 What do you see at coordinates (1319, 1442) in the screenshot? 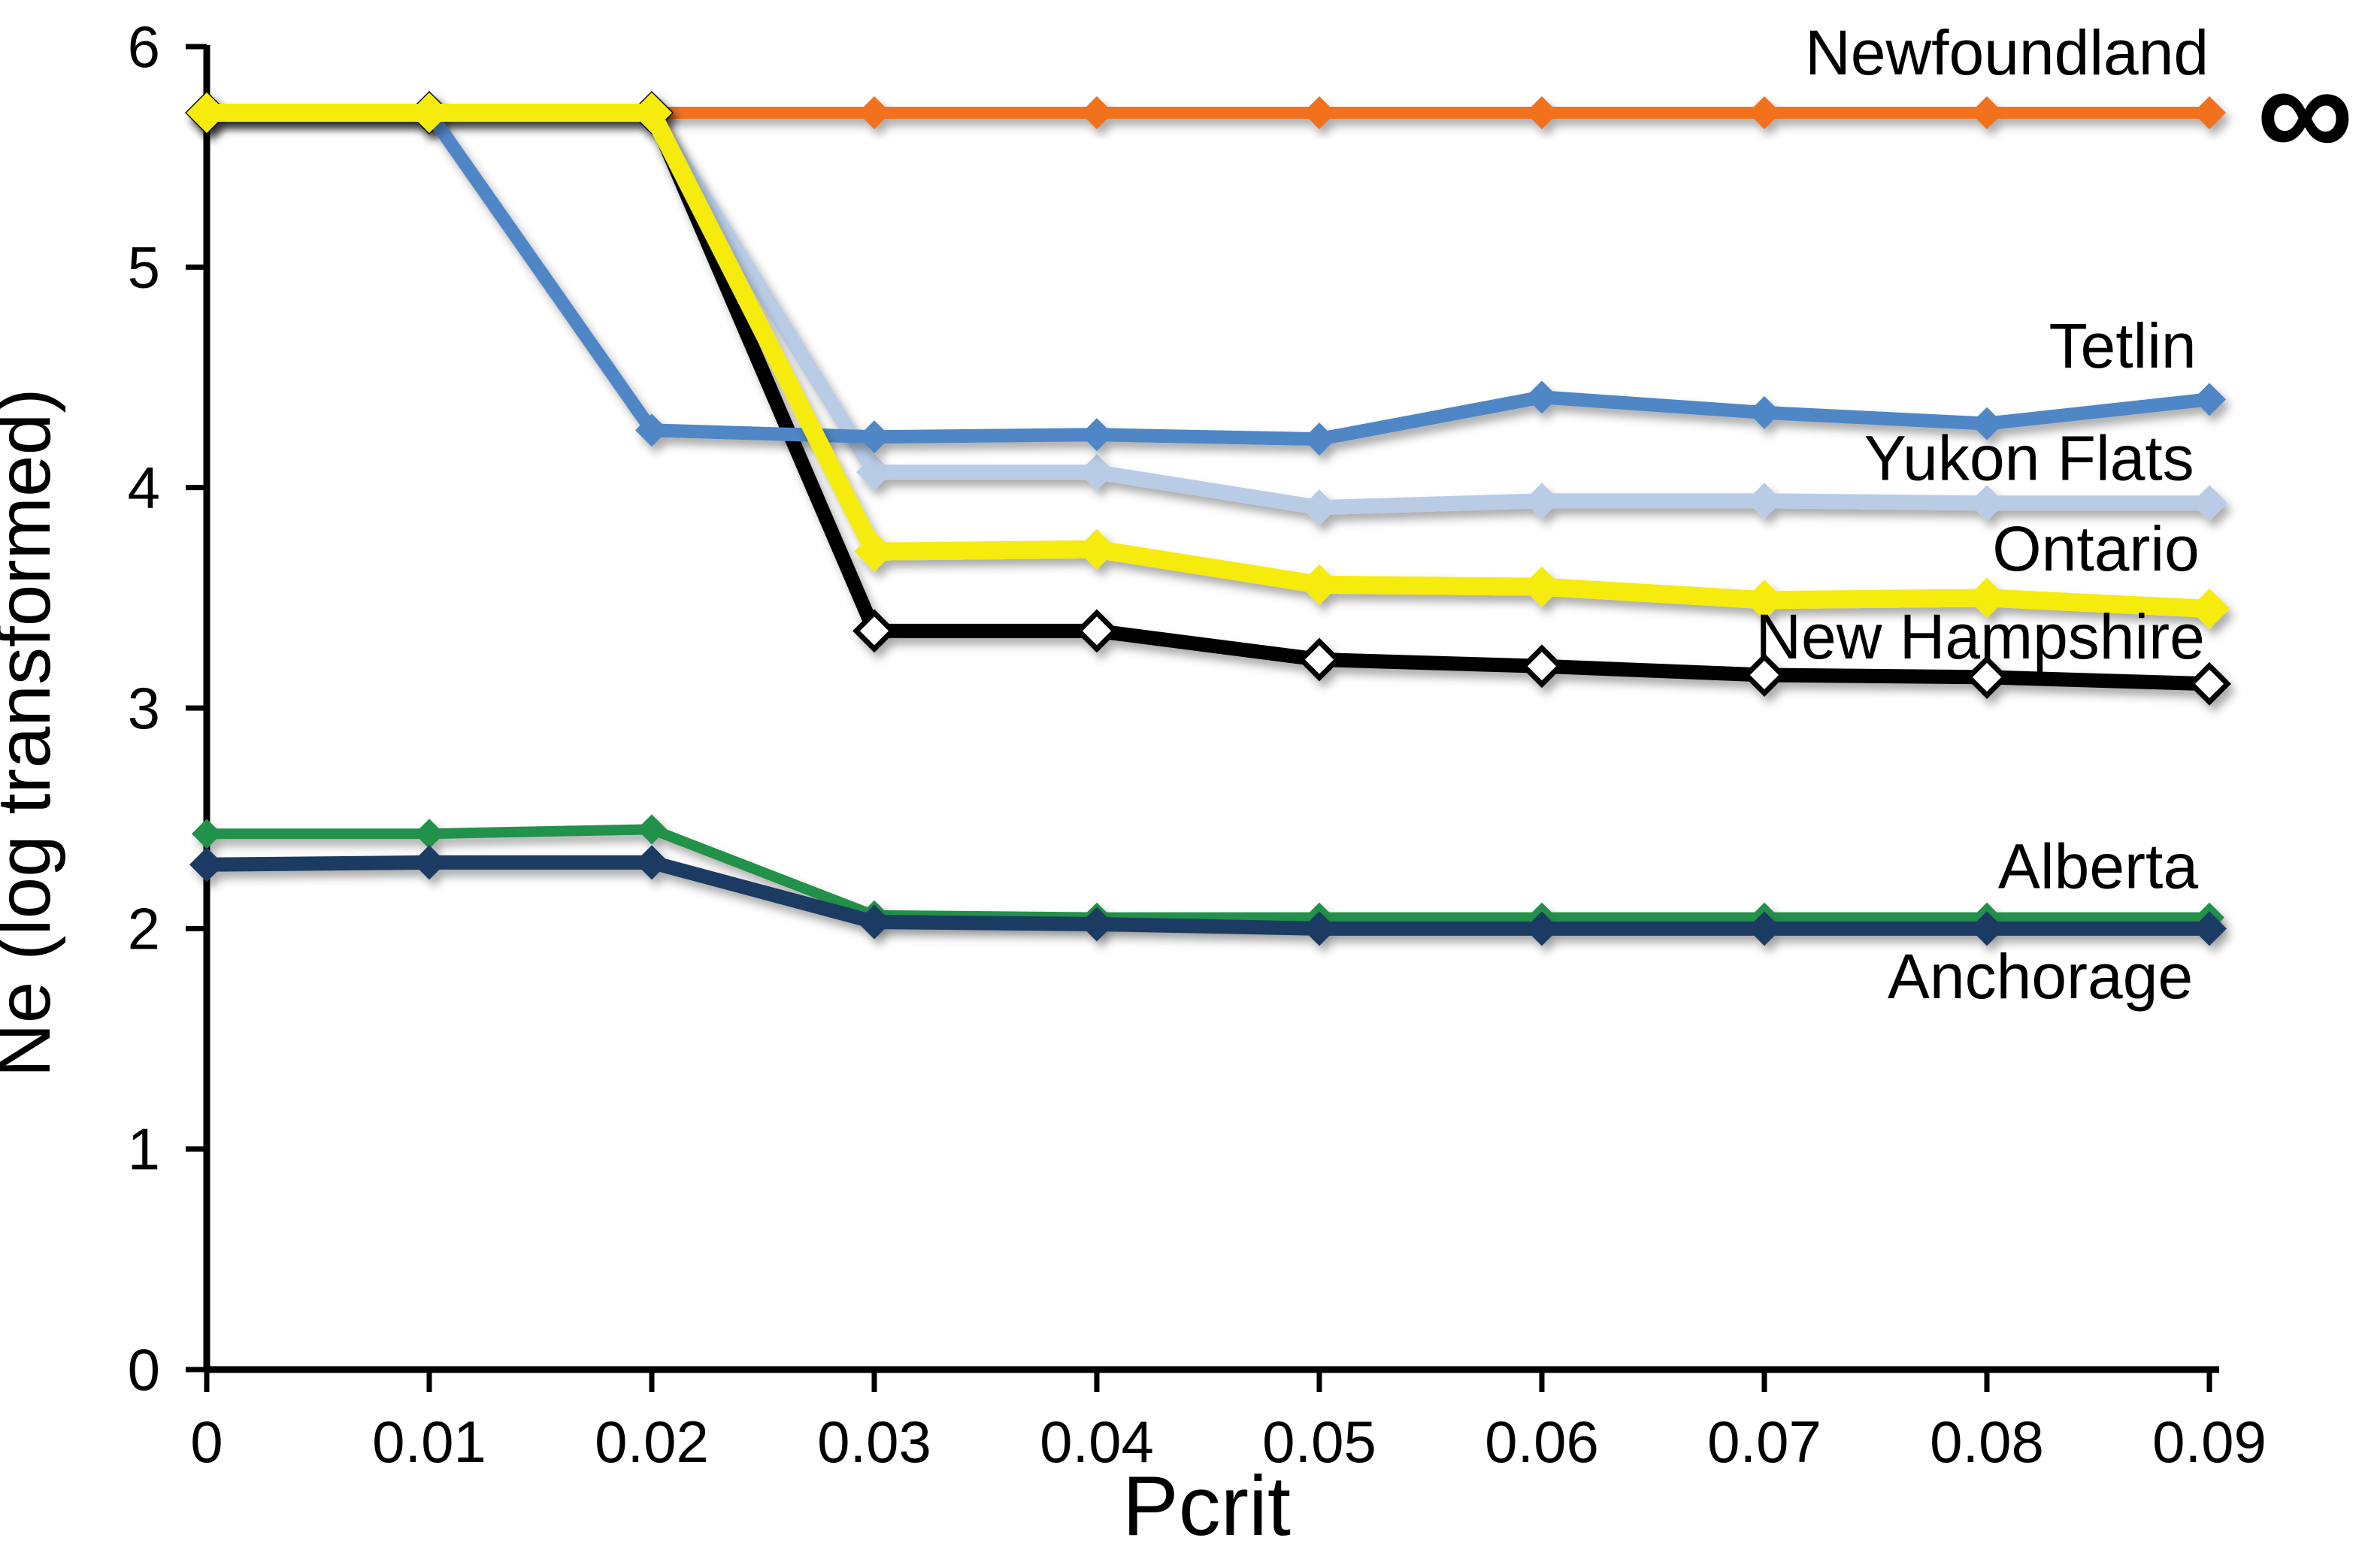
I see `x-tick-label: 0.05` at bounding box center [1319, 1442].